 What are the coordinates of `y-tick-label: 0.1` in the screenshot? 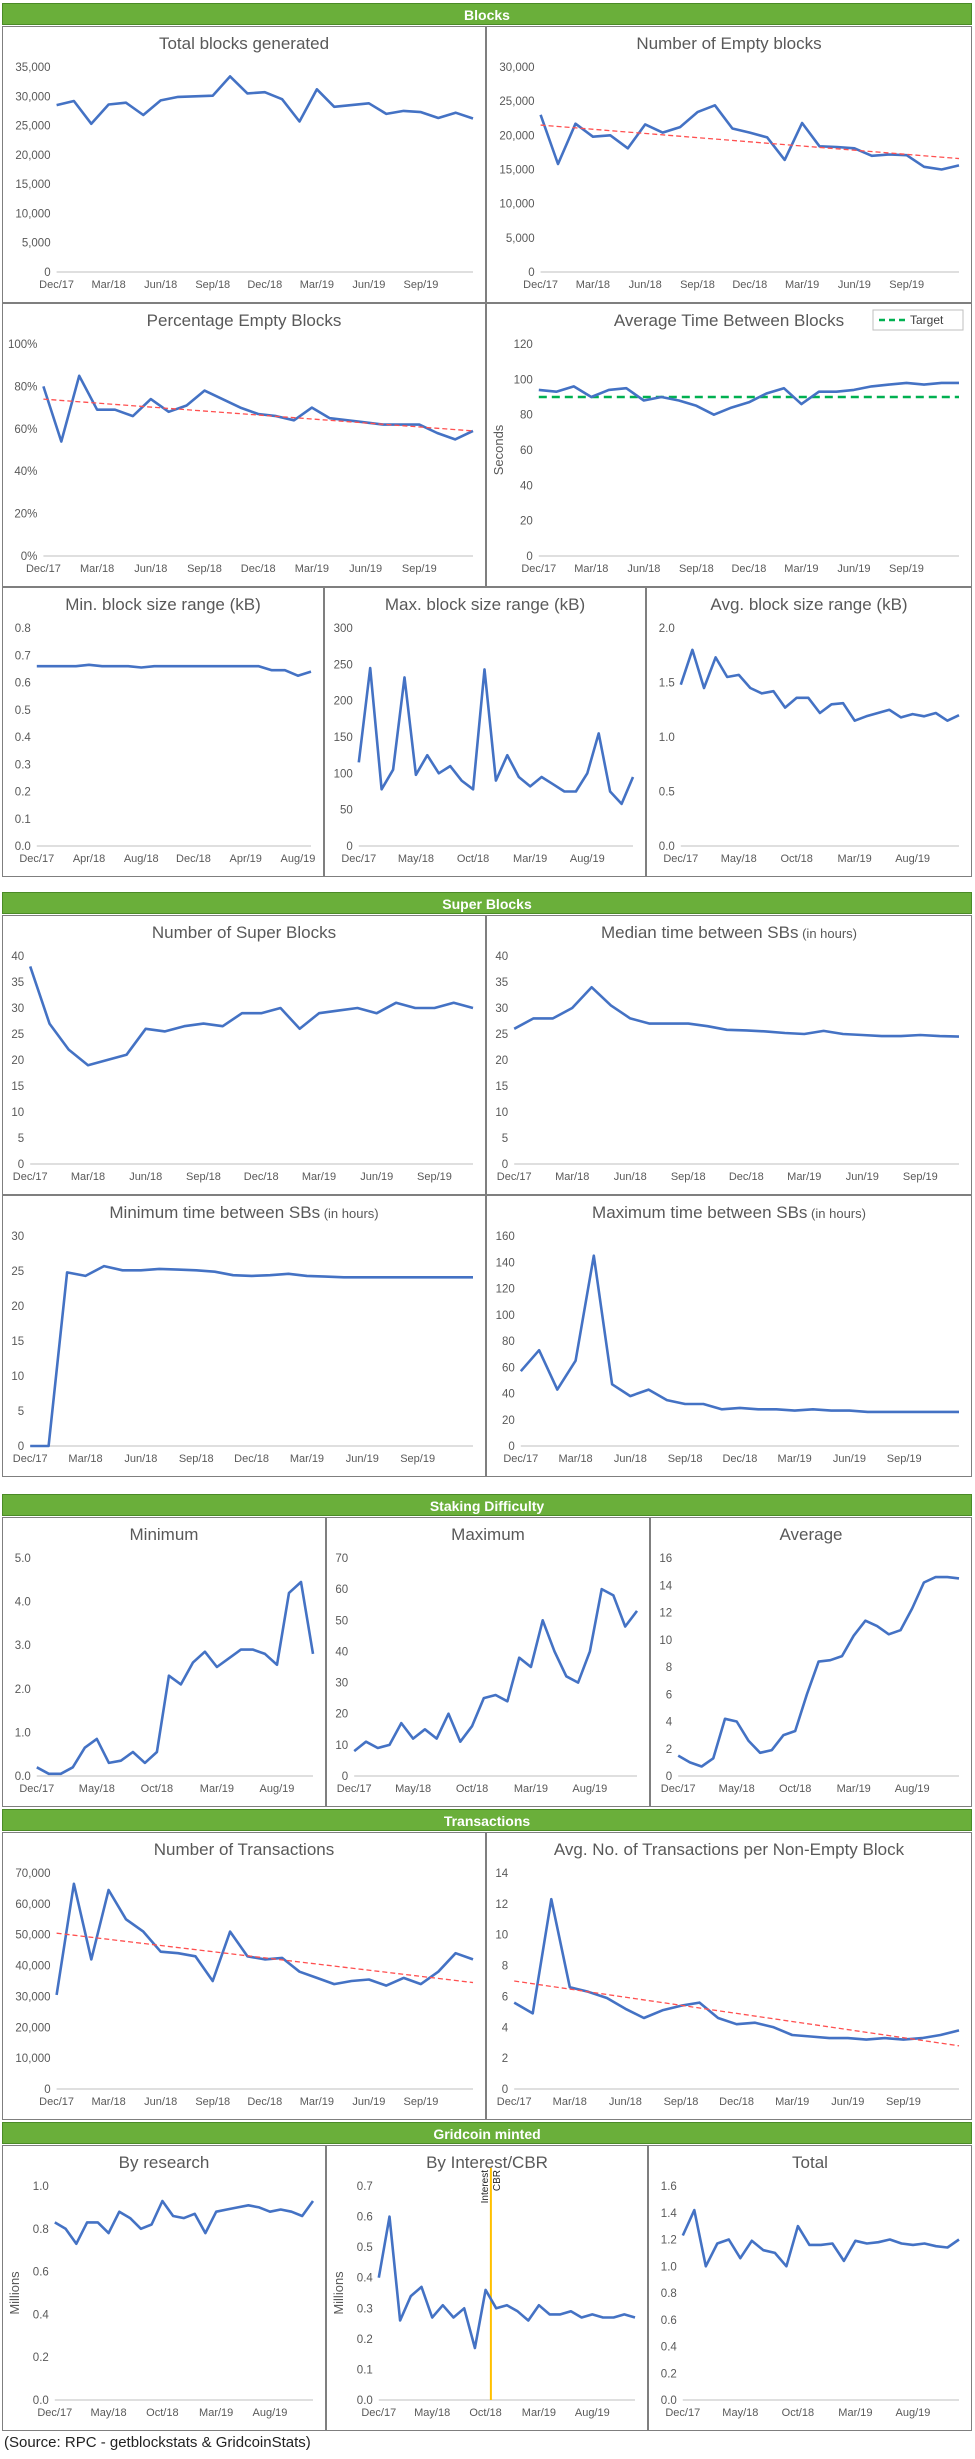 It's located at (23, 820).